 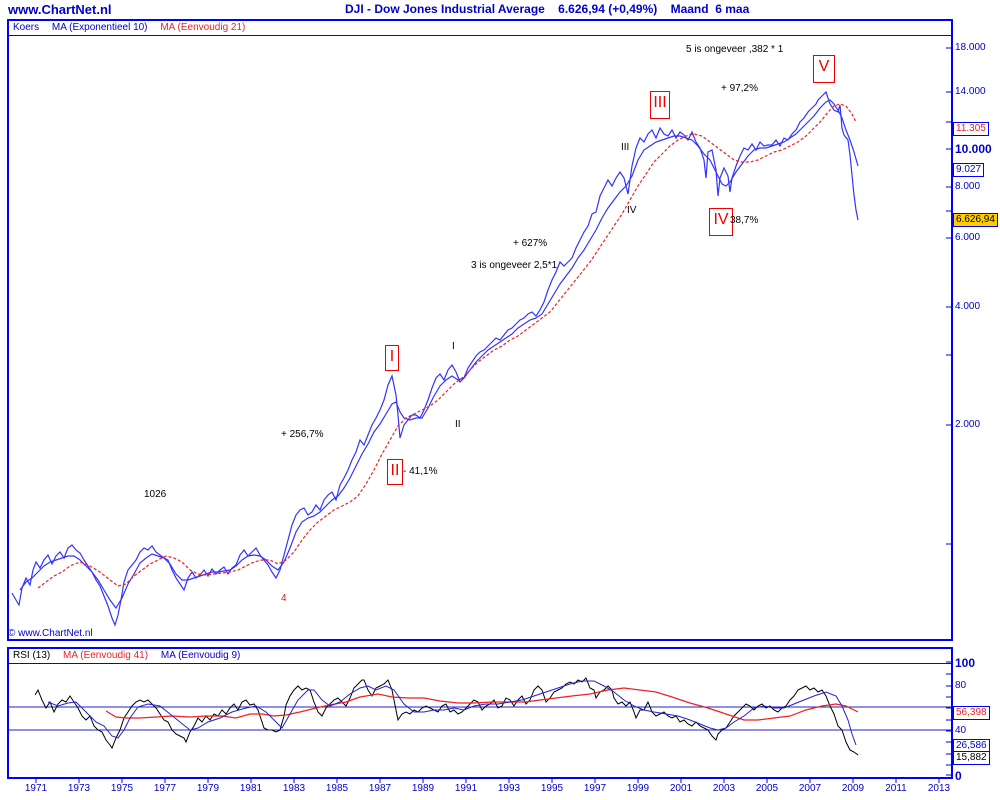 I want to click on annotation-loss4: 38,7%, so click(x=744, y=220).